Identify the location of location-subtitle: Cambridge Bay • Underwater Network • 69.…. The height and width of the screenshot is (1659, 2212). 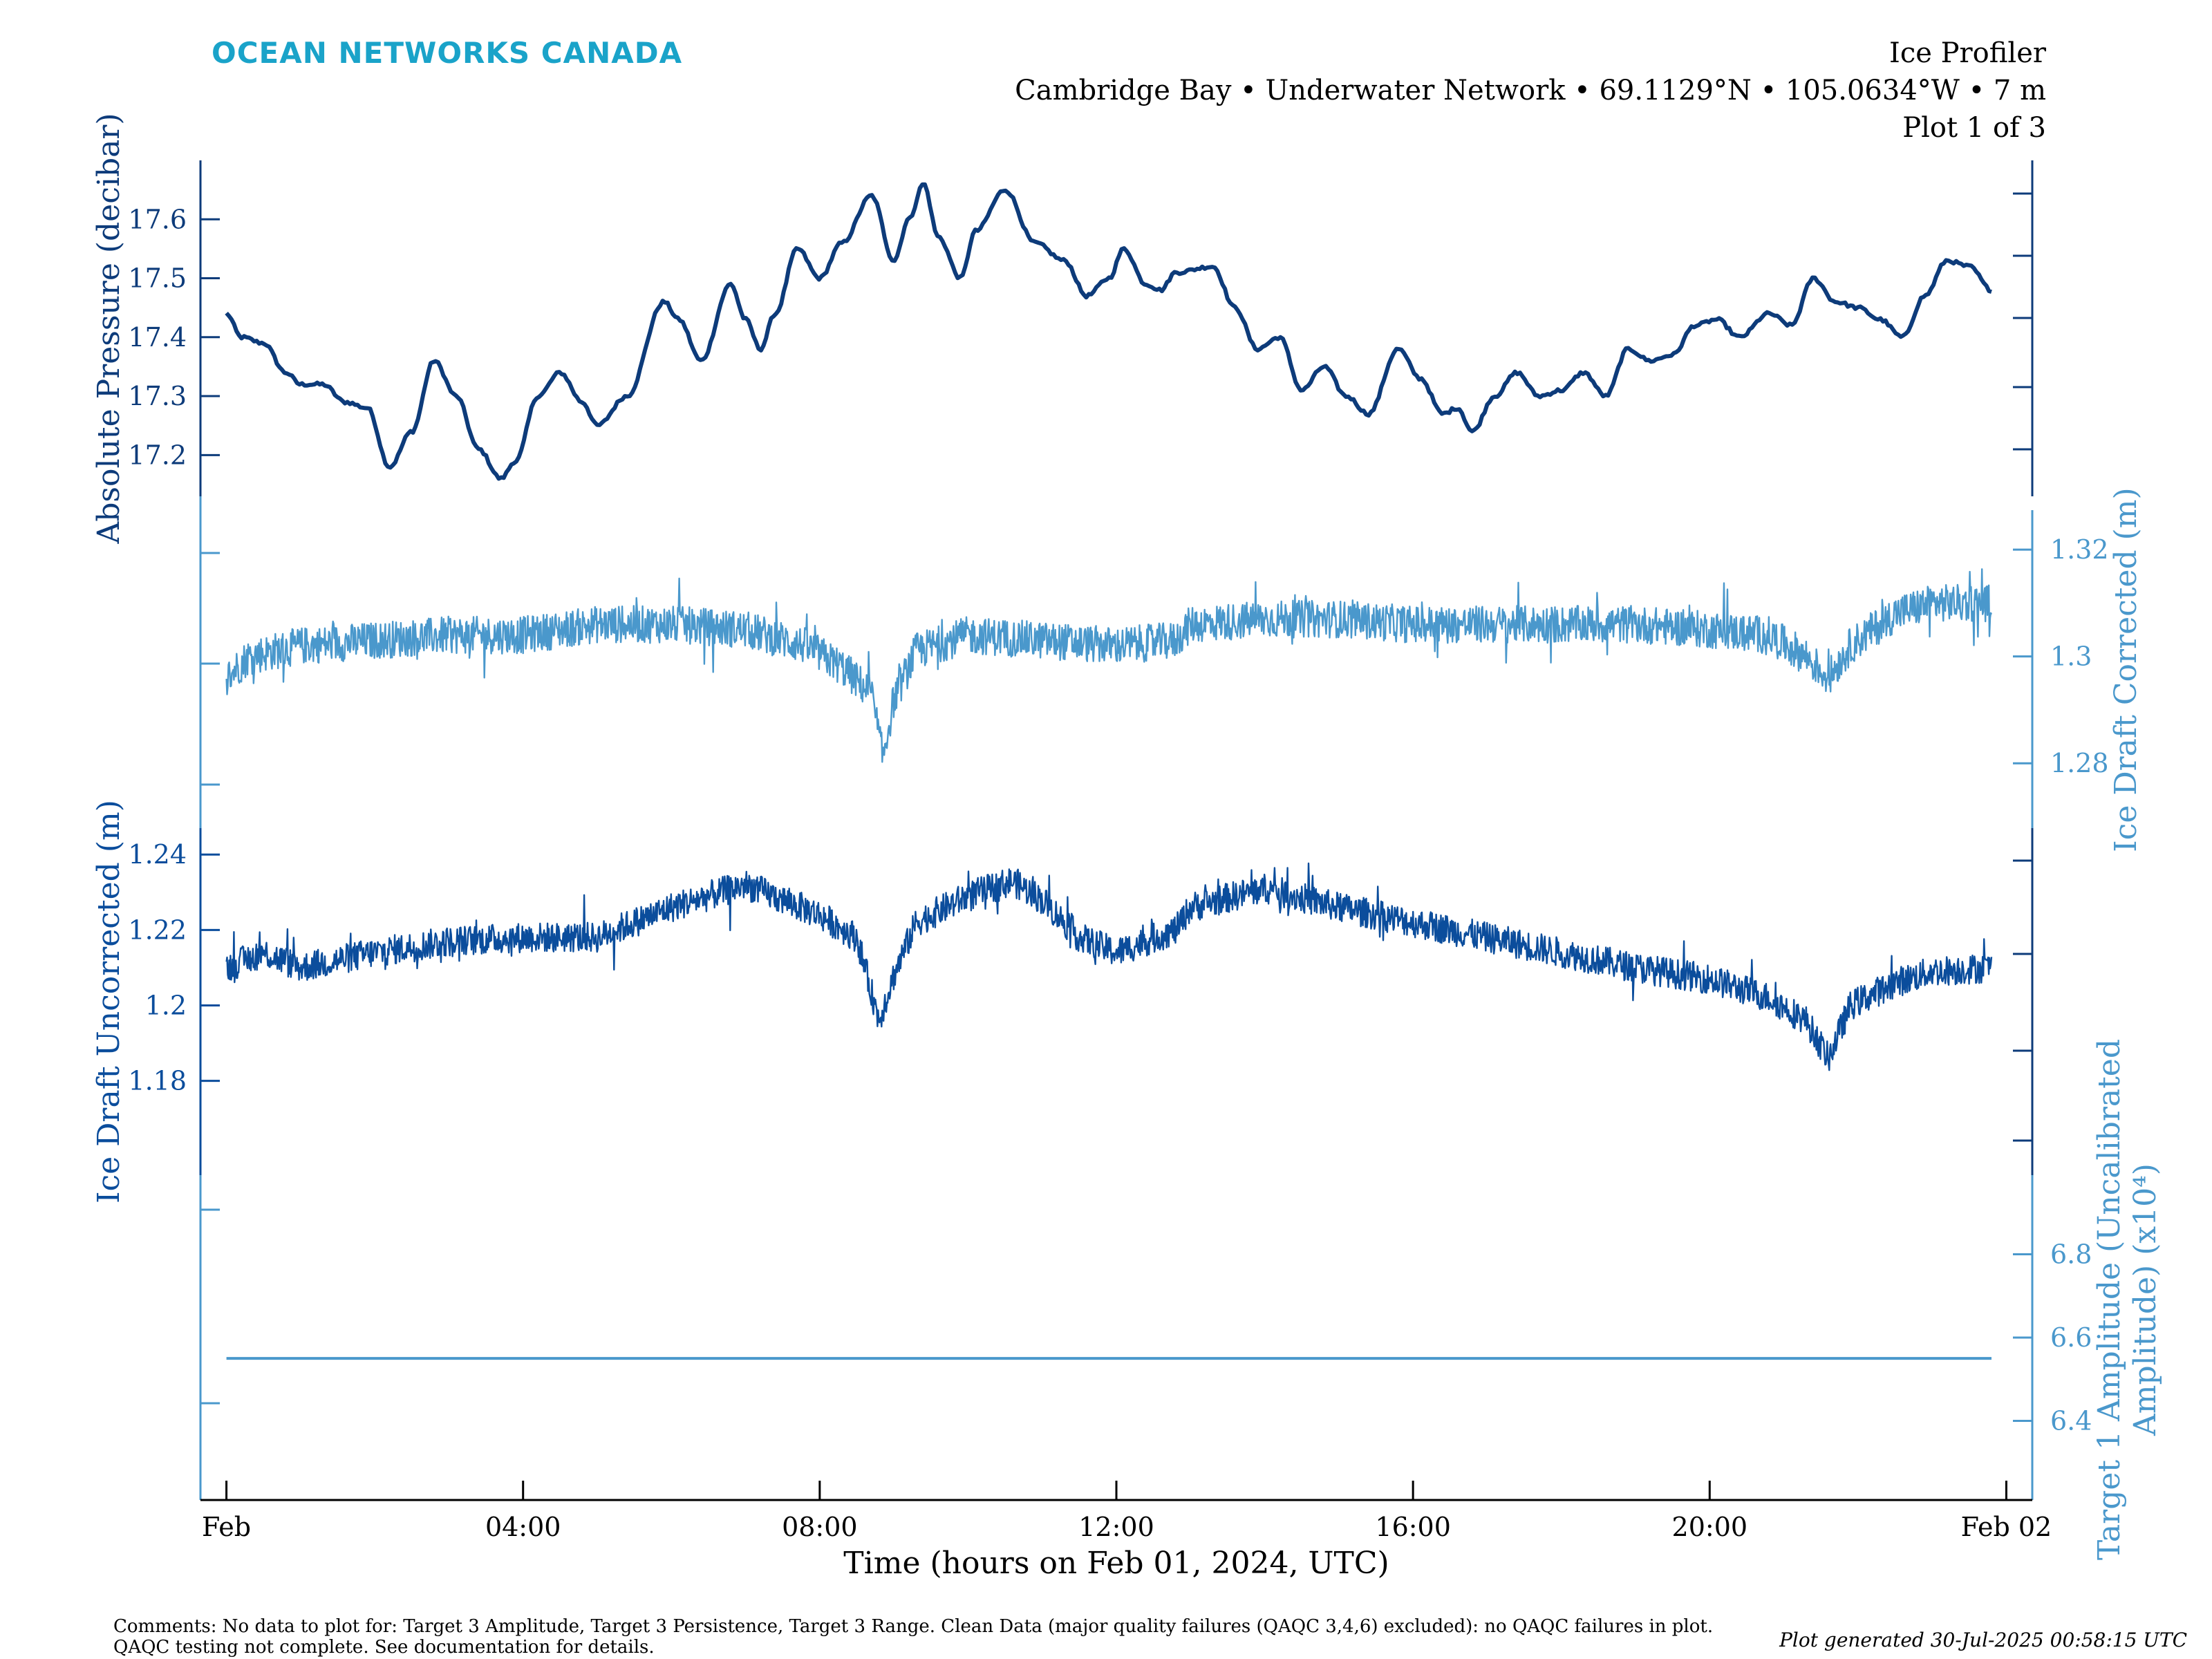
(1530, 90).